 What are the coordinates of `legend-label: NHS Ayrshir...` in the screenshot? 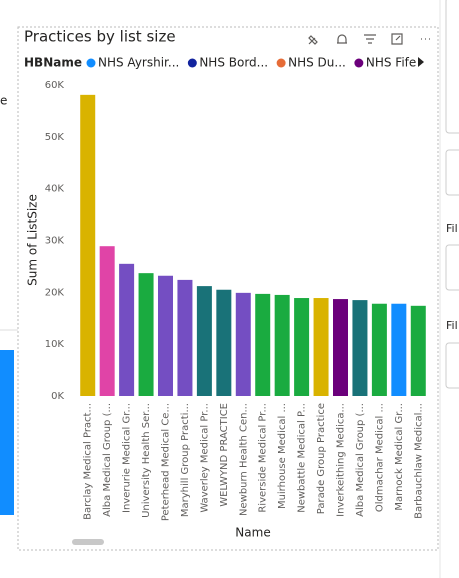 It's located at (138, 63).